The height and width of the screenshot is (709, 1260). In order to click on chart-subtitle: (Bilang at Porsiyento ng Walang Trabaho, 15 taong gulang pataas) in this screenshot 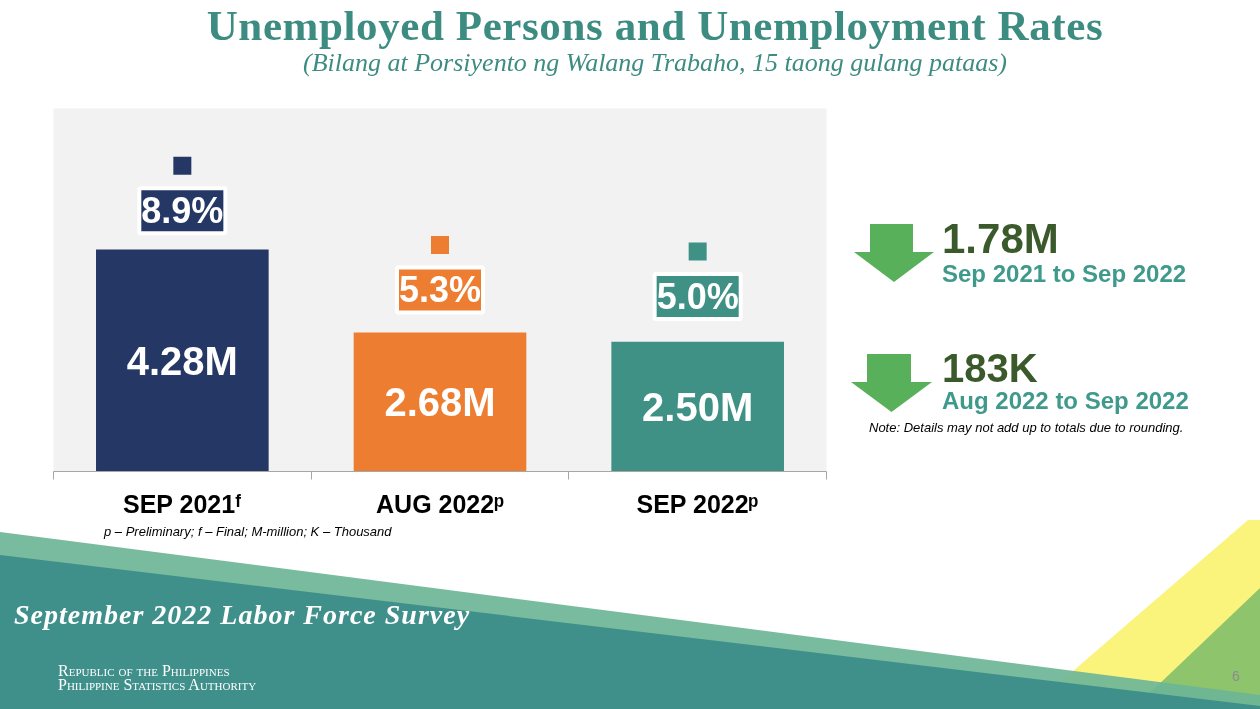, I will do `click(655, 62)`.